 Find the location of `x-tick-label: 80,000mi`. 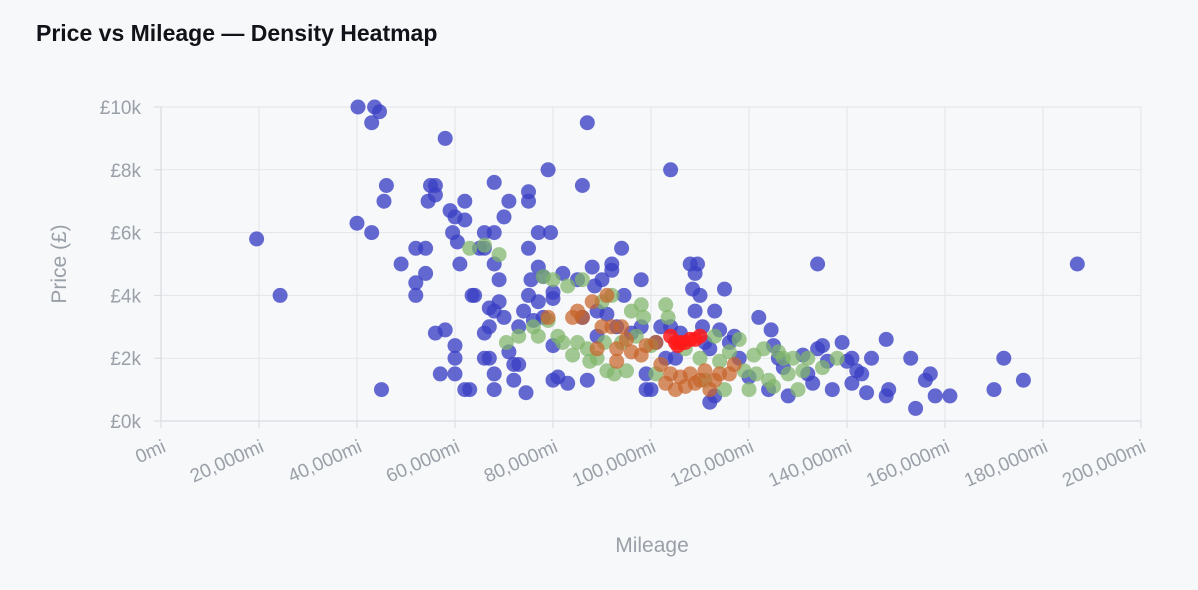

x-tick-label: 80,000mi is located at coordinates (521, 461).